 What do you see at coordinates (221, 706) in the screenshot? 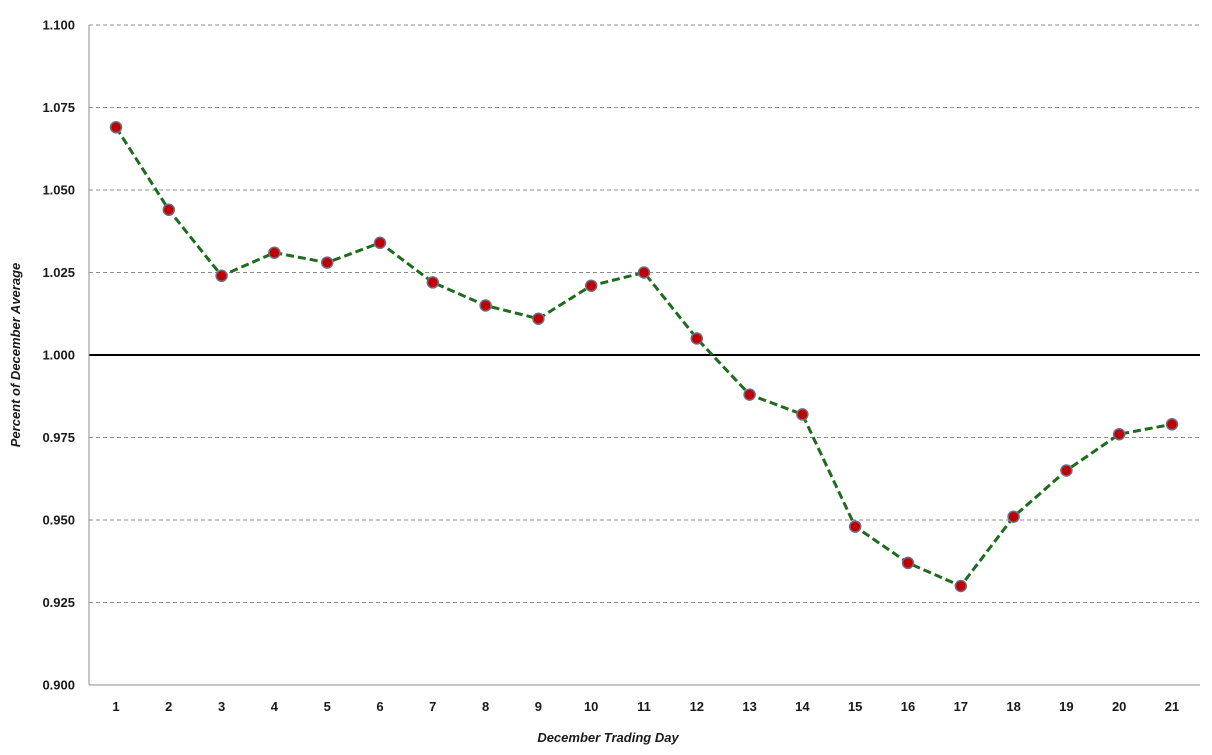
I see `x-tick-label: 3` at bounding box center [221, 706].